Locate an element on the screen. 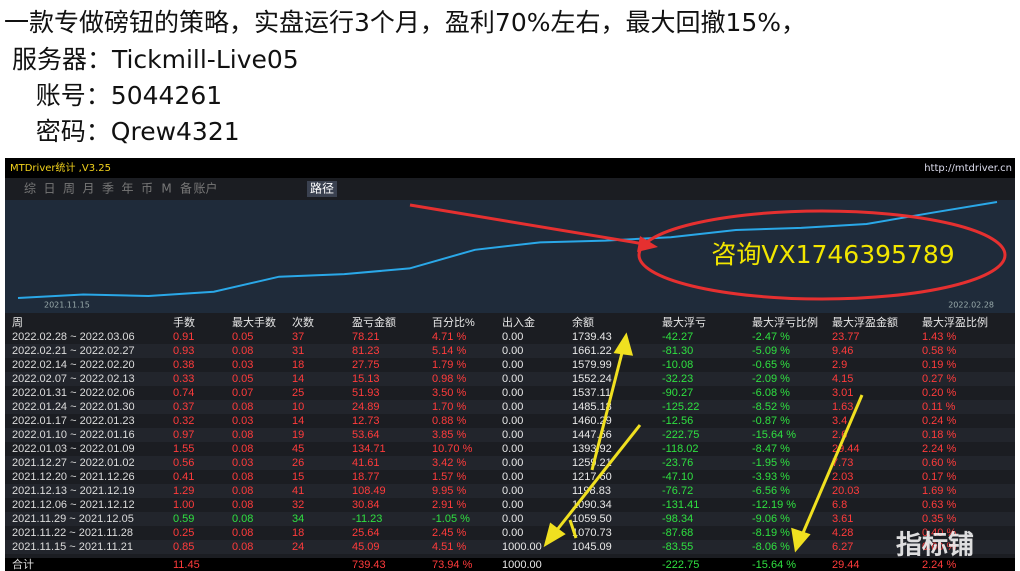 The height and width of the screenshot is (571, 1020). cell: 23.77 is located at coordinates (846, 337).